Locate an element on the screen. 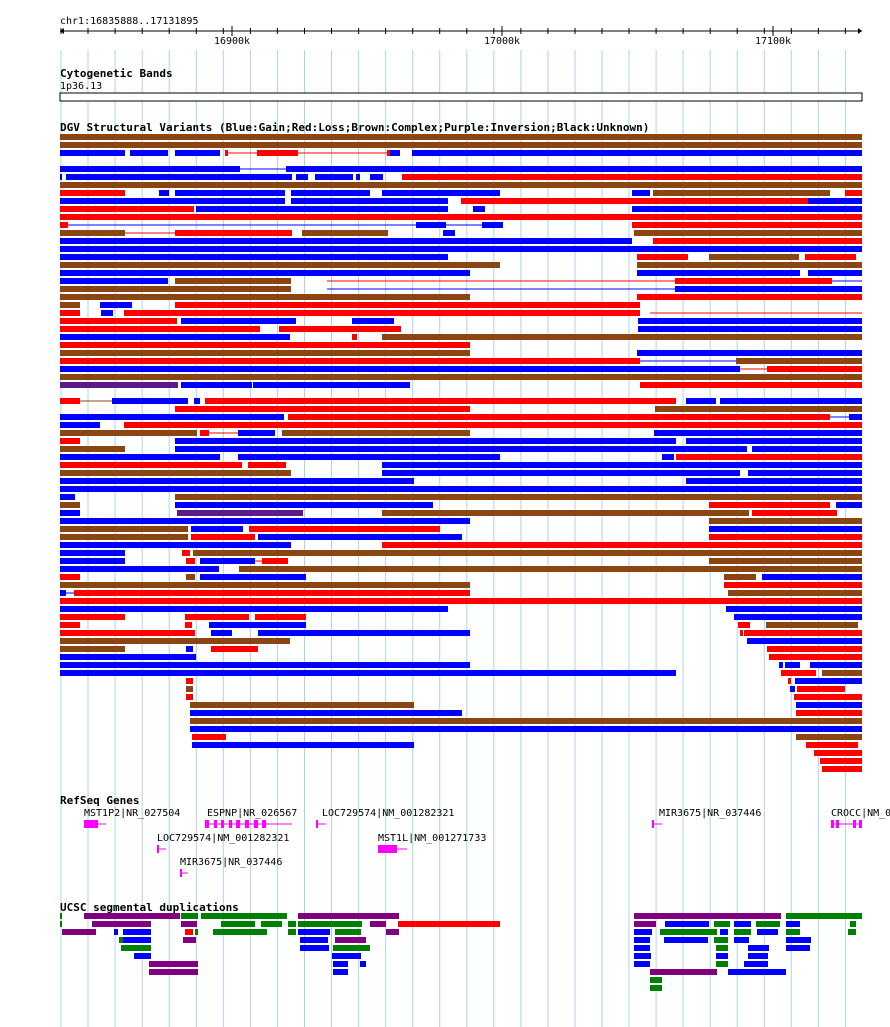 The image size is (890, 1027). gene-crocc is located at coordinates (846, 824).